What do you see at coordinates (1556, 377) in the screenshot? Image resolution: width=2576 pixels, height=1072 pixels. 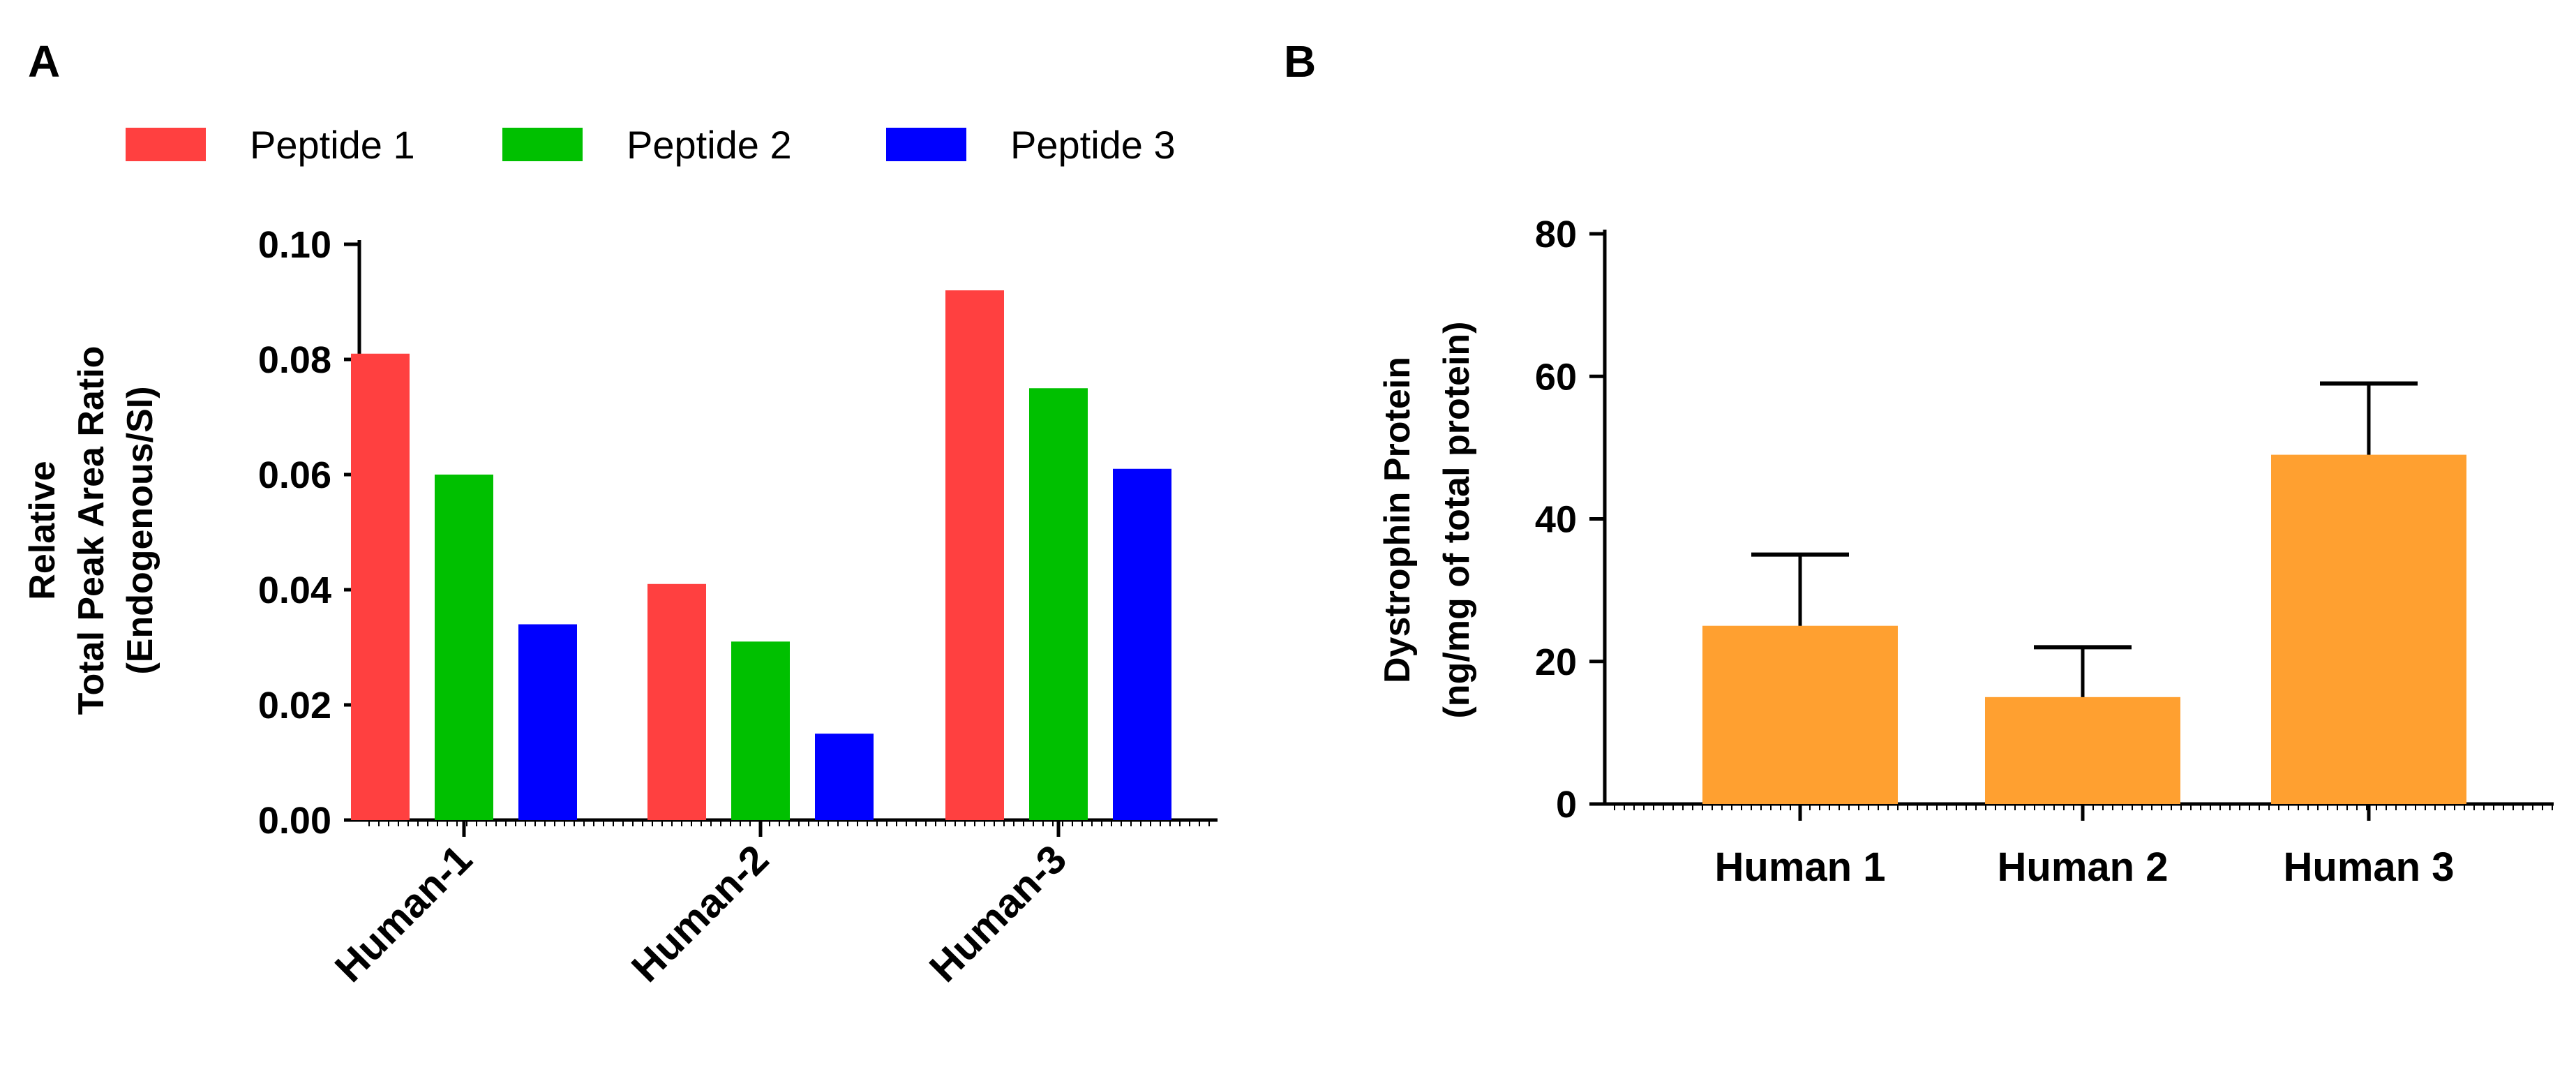 I see `y-tick-label-b: 60` at bounding box center [1556, 377].